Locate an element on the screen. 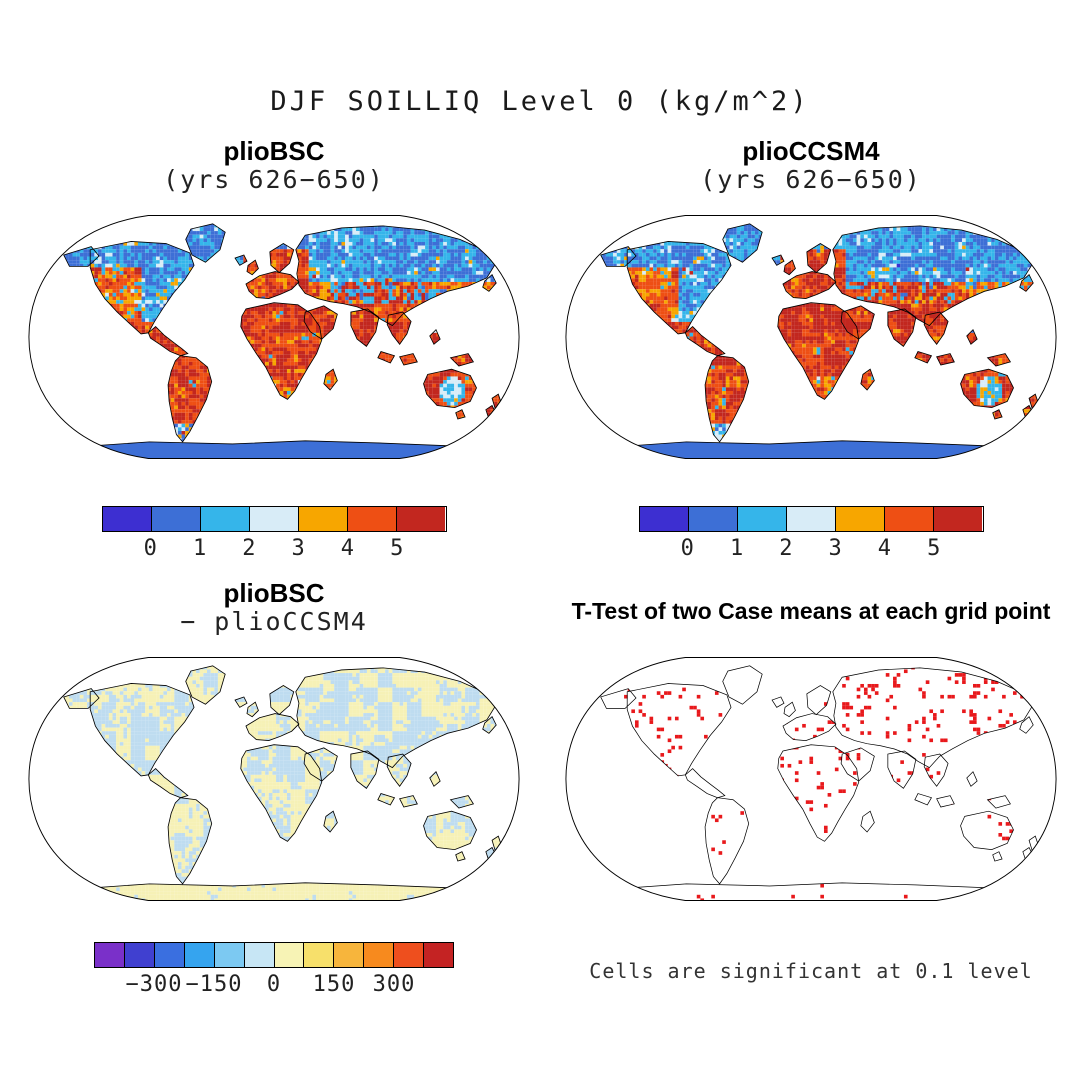  colorbar-mean-right-bar is located at coordinates (811, 519).